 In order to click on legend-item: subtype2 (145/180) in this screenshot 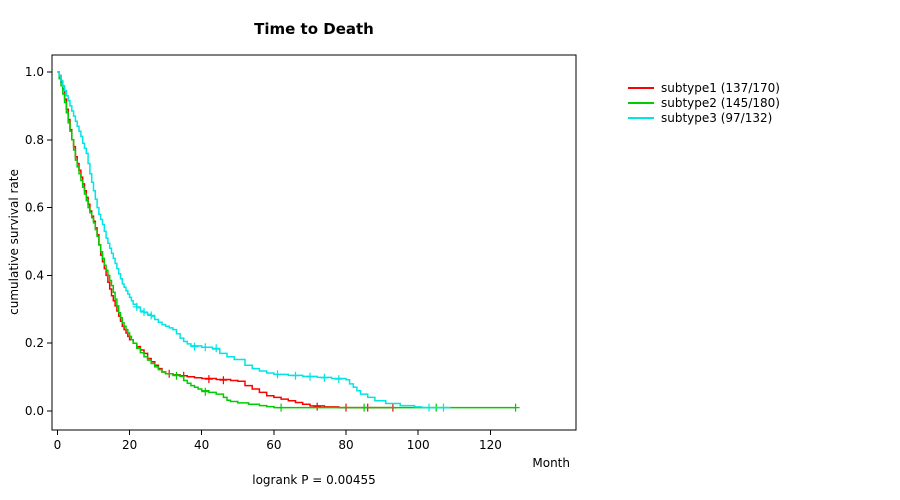, I will do `click(704, 102)`.